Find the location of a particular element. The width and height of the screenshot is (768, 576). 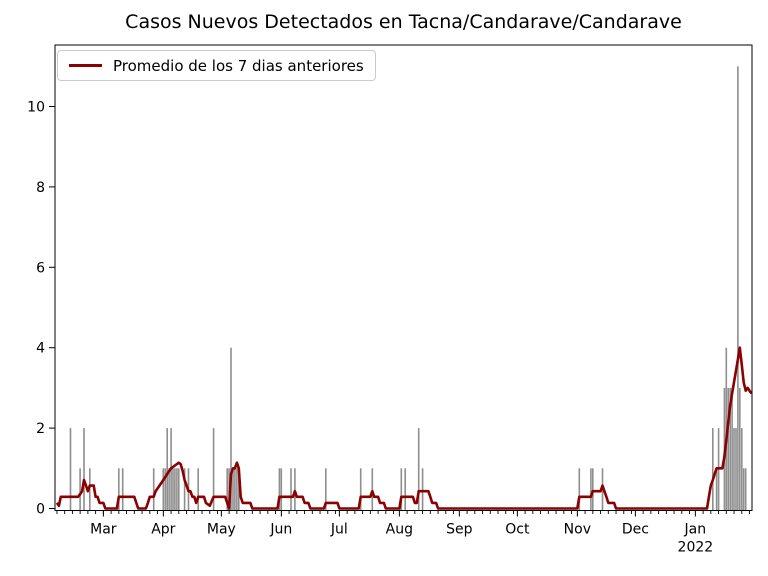

y-tick-label: 4 is located at coordinates (40, 349).